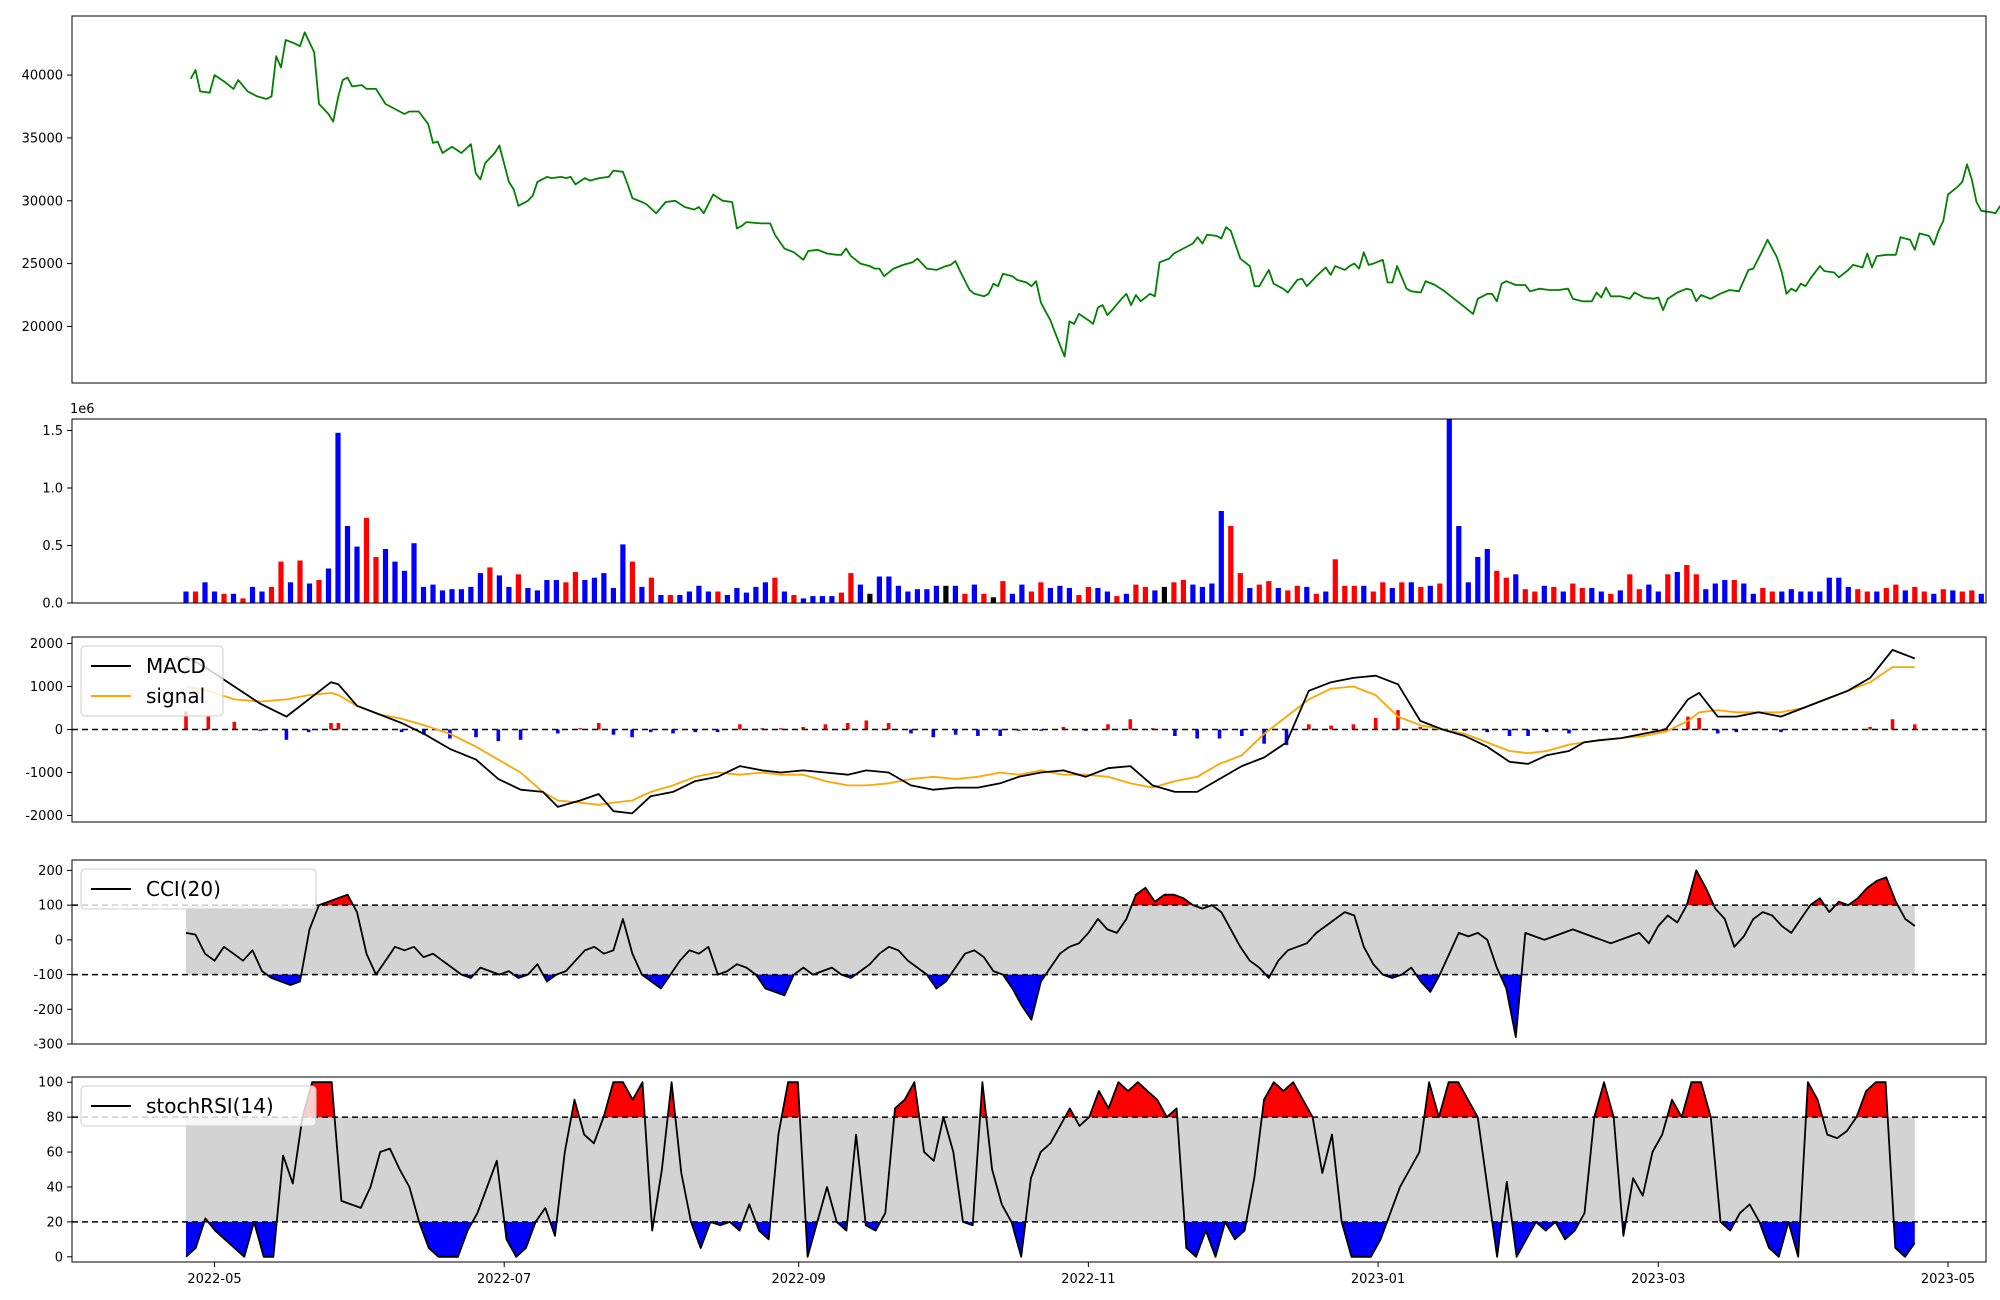 This screenshot has width=2000, height=1300. I want to click on x-tick-label: 2023-03, so click(1658, 1279).